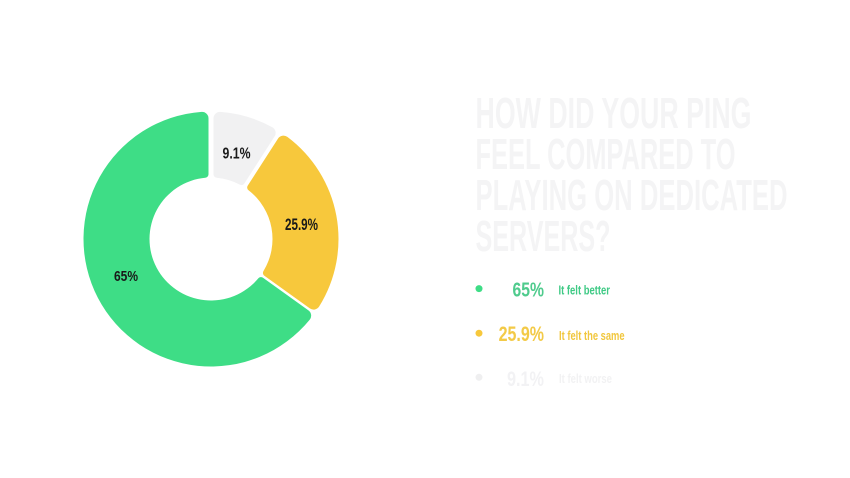 This screenshot has height=478, width=850. What do you see at coordinates (543, 236) in the screenshot?
I see `svg-text: SERVERS?` at bounding box center [543, 236].